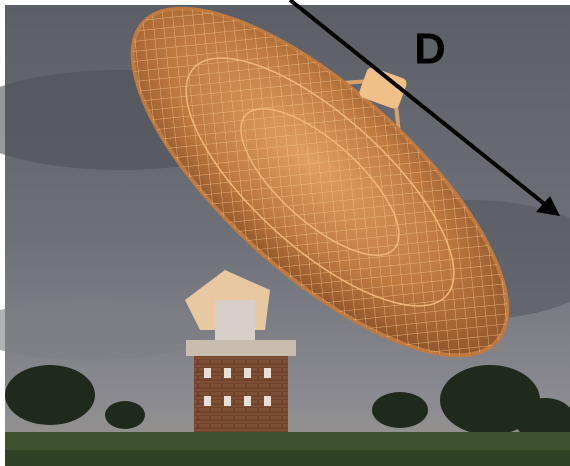 The image size is (570, 466). What do you see at coordinates (430, 49) in the screenshot?
I see `label: D` at bounding box center [430, 49].